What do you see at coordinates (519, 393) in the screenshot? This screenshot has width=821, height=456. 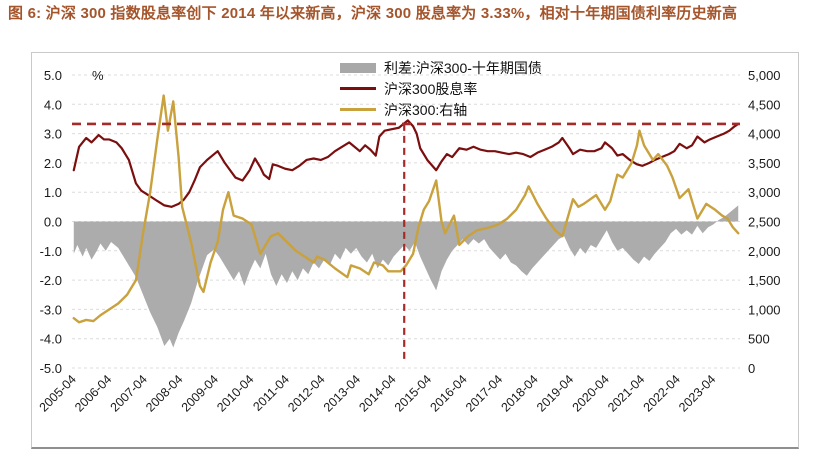 I see `x-axis-tick-label: 2018-04` at bounding box center [519, 393].